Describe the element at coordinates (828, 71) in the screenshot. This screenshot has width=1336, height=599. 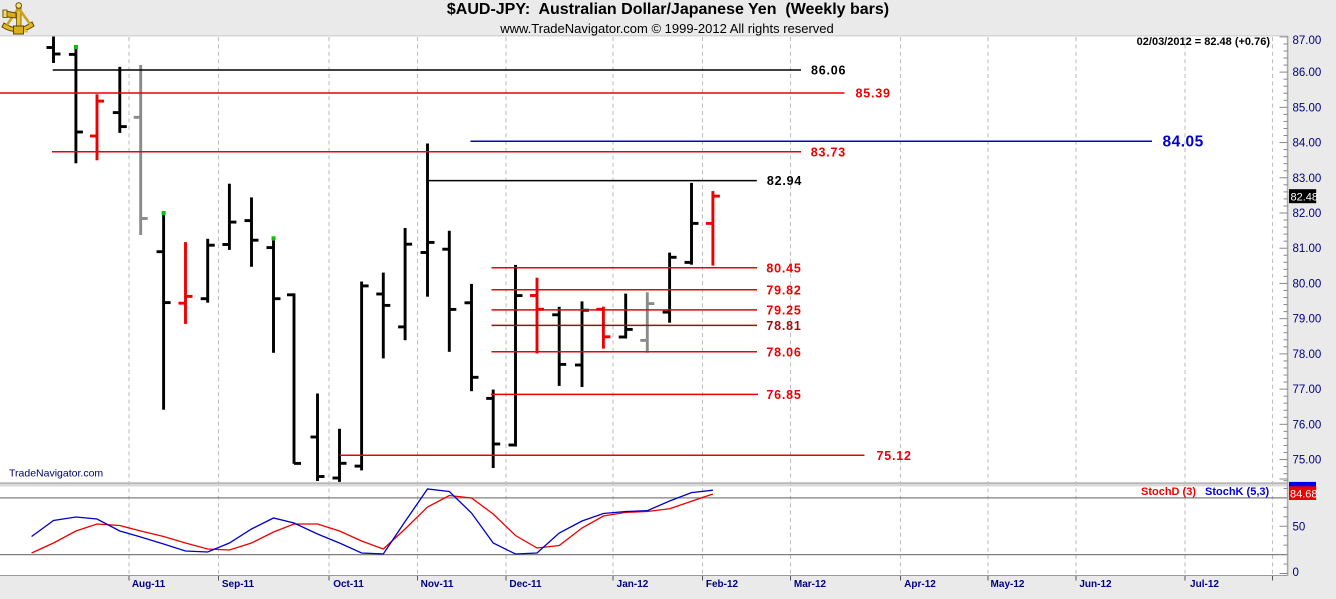
I see `svg-text: 86.06` at that location.